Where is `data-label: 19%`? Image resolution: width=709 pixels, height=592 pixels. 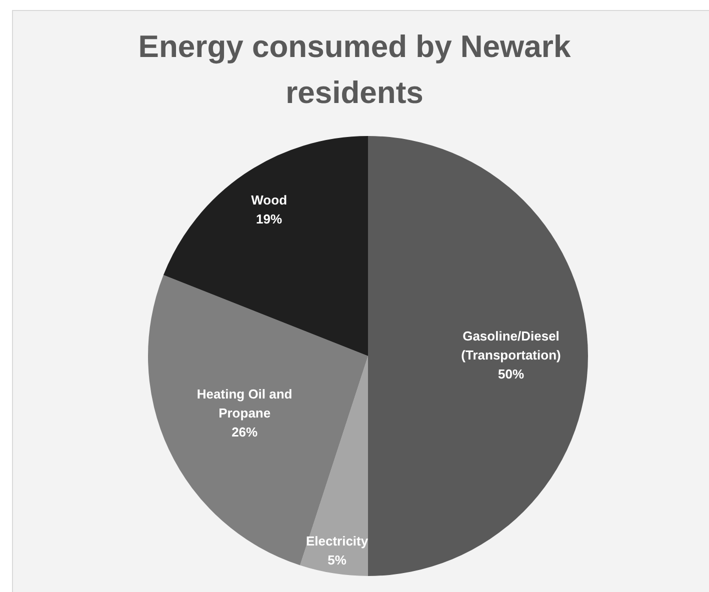 data-label: 19% is located at coordinates (269, 219).